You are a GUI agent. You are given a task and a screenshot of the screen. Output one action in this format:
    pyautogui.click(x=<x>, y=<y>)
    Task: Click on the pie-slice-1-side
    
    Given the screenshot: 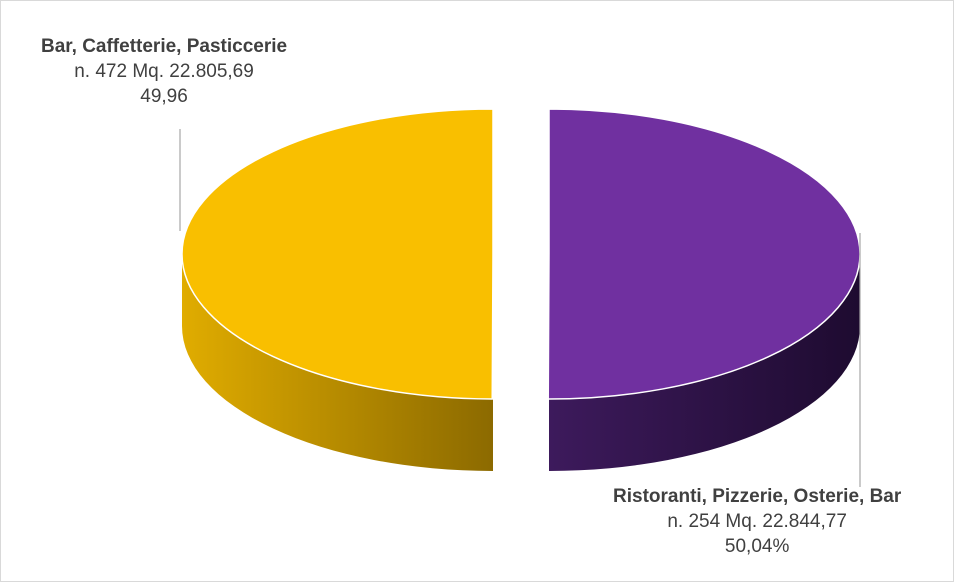 What is the action you would take?
    pyautogui.click(x=337, y=362)
    